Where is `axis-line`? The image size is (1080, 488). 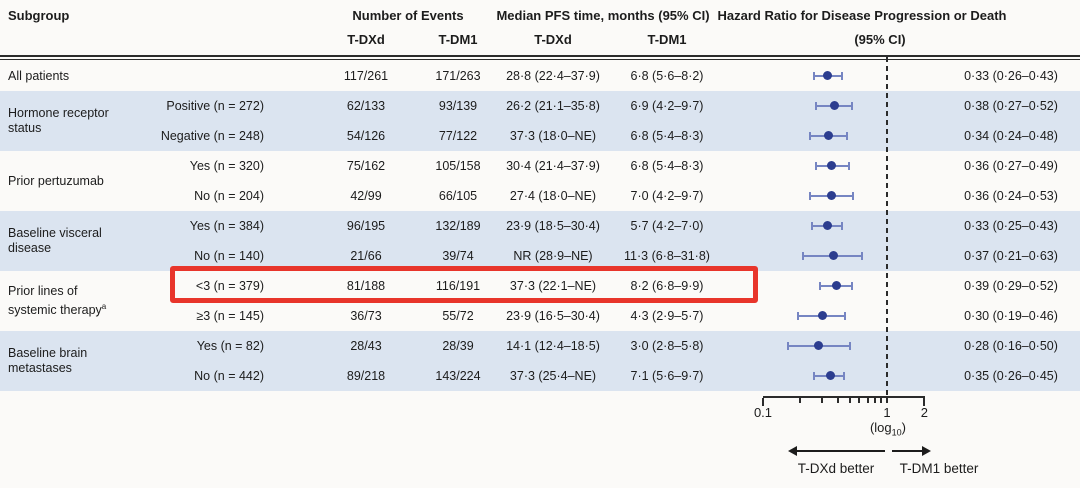 axis-line is located at coordinates (844, 397).